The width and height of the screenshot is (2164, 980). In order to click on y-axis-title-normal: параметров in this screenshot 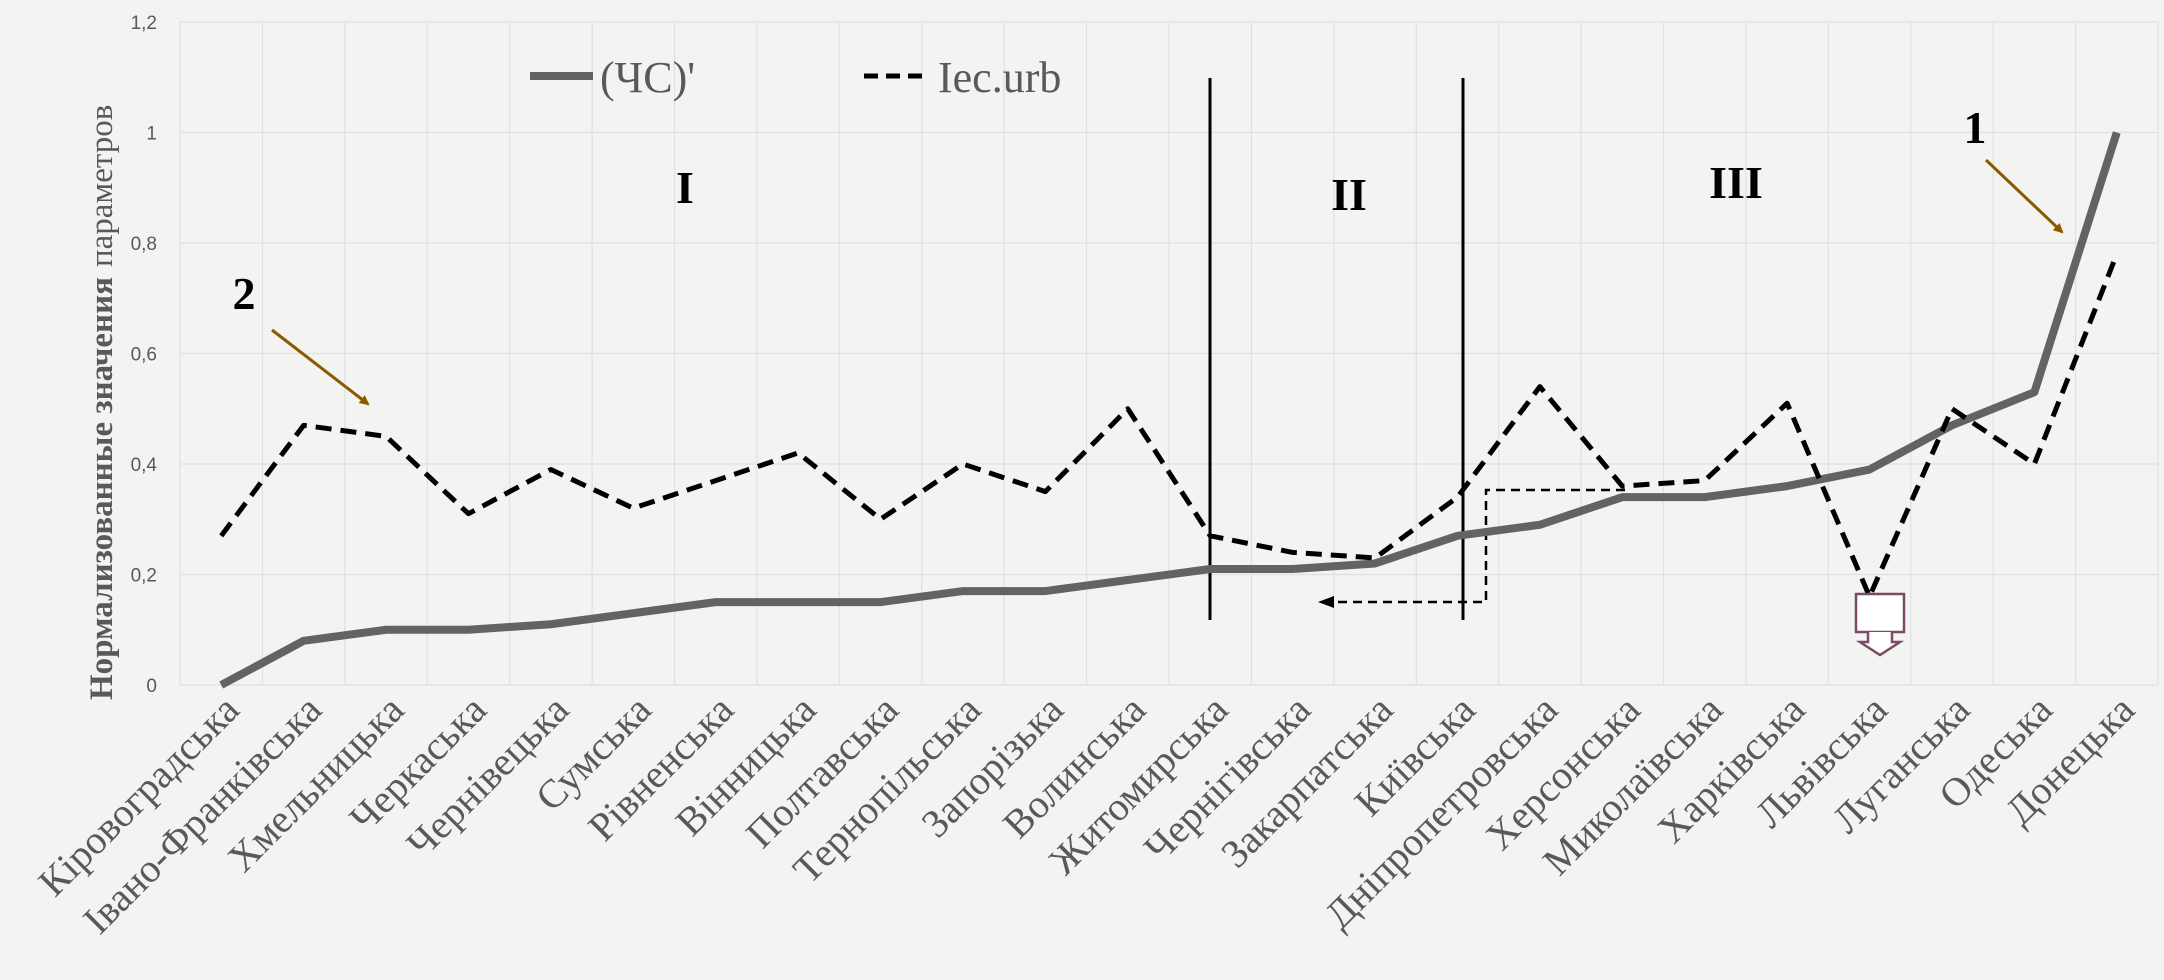, I will do `click(102, 186)`.